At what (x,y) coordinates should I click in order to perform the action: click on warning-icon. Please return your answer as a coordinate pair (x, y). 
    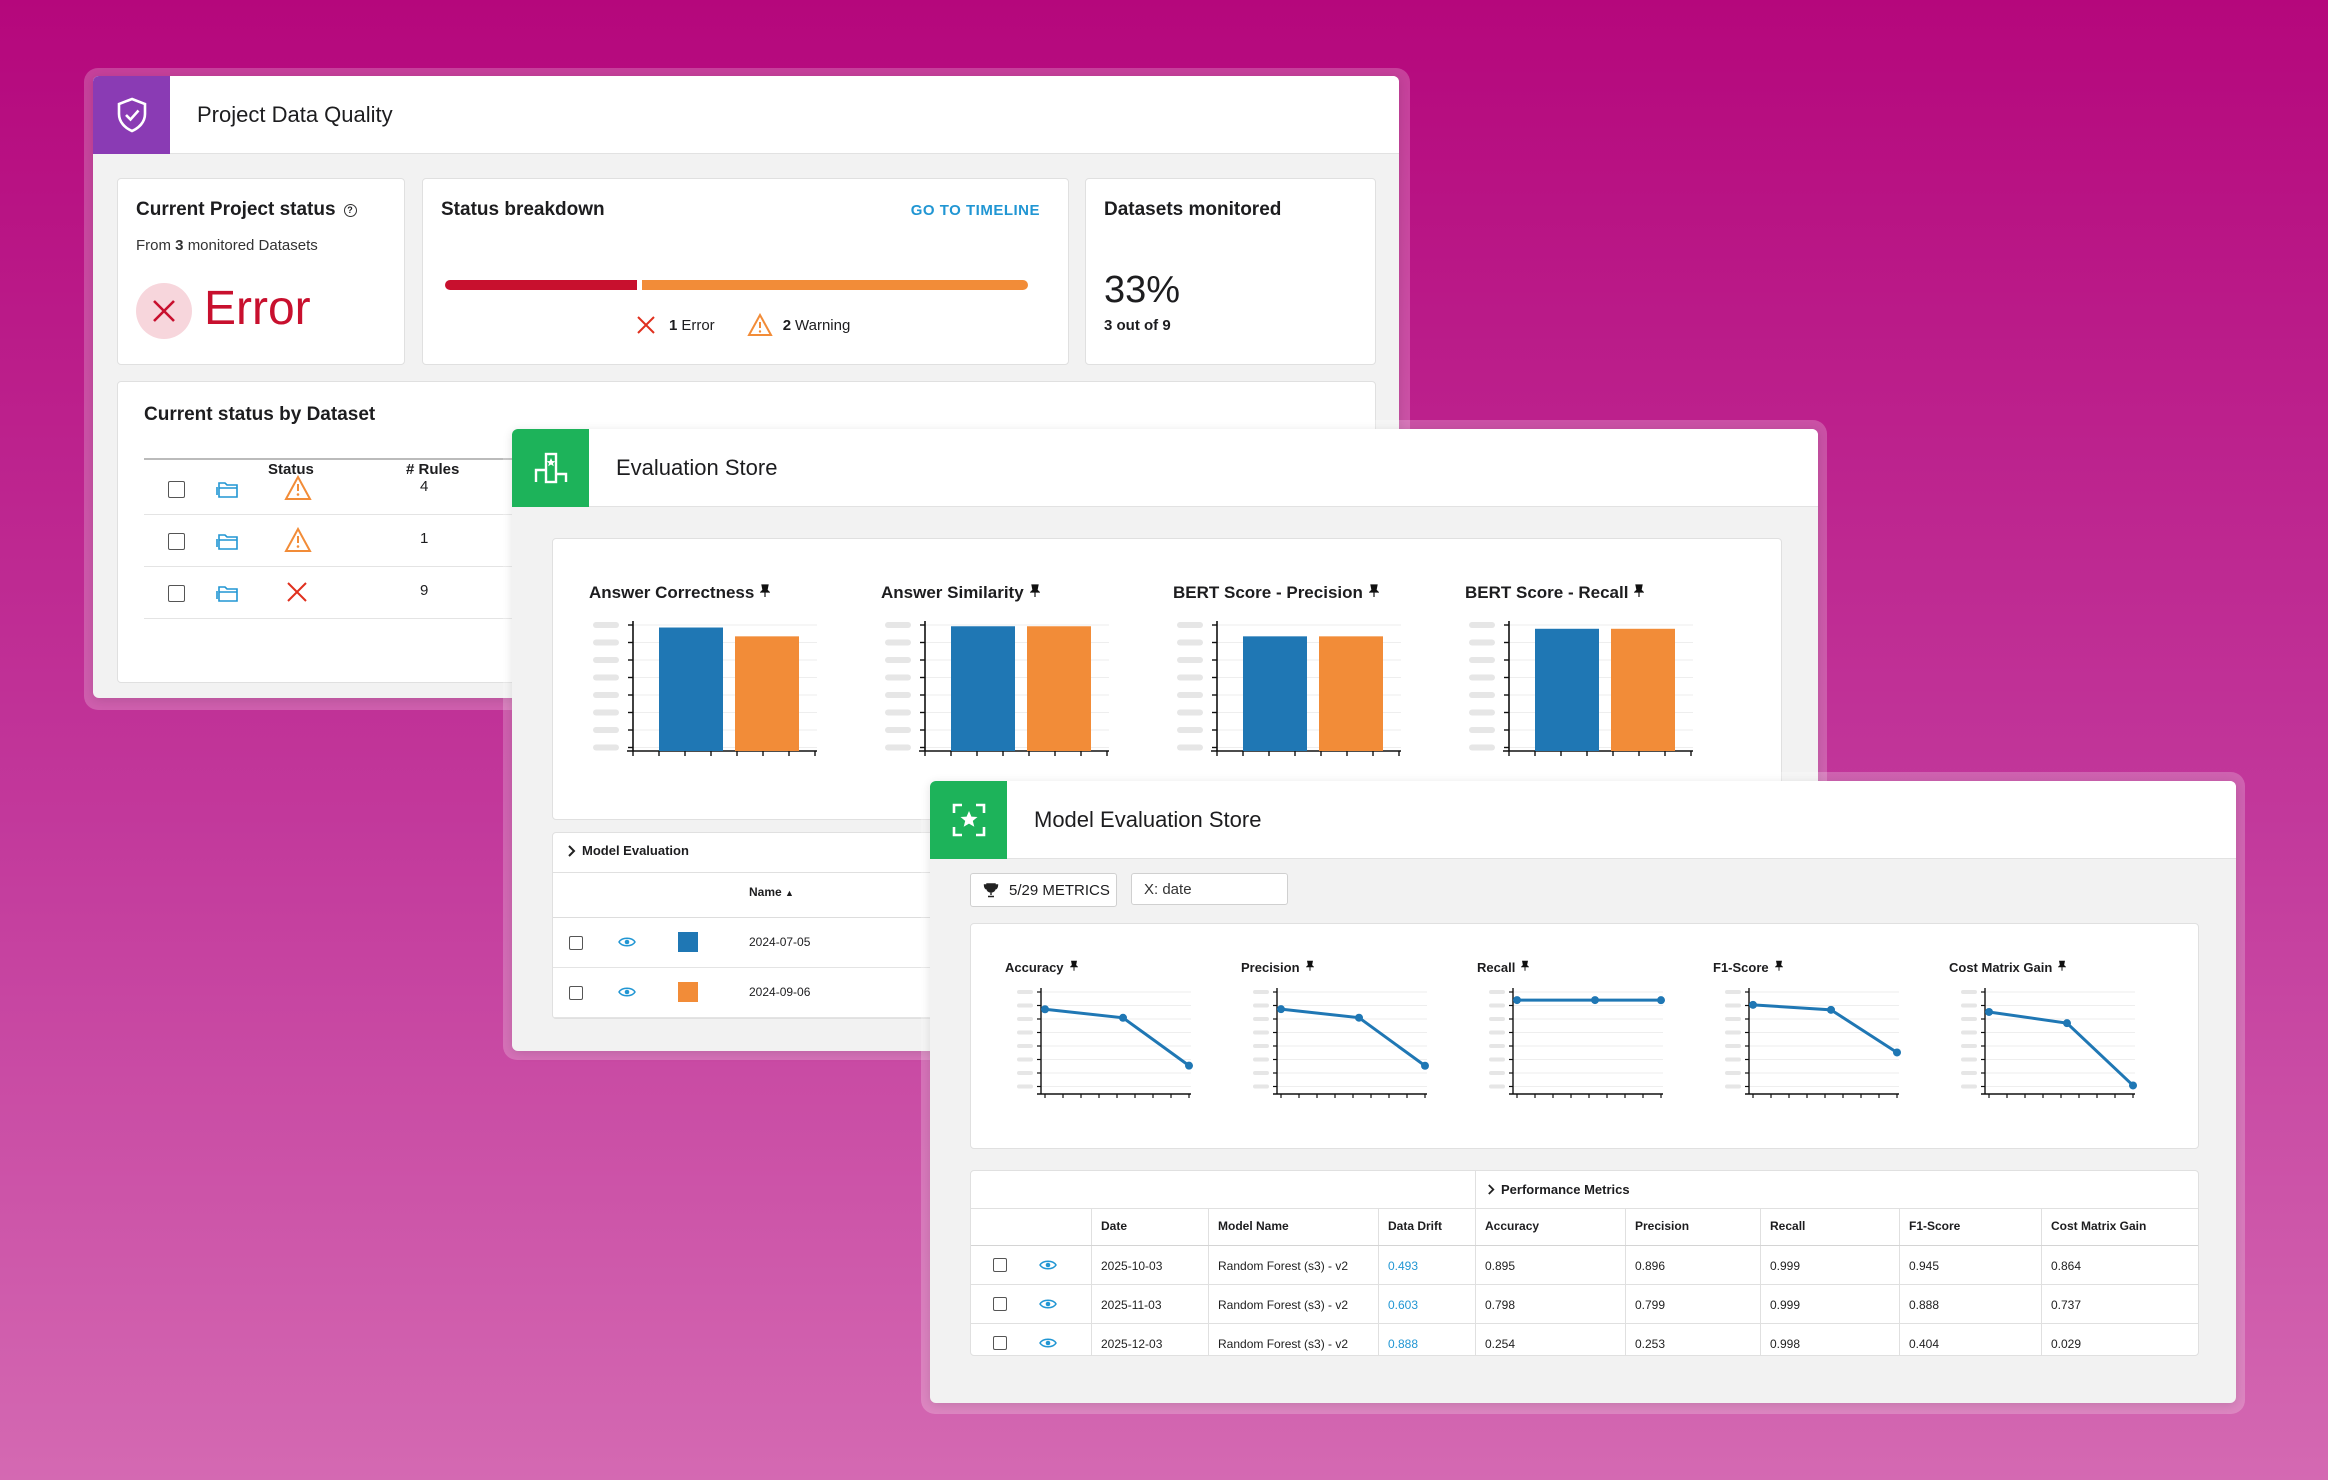
    Looking at the image, I should click on (759, 324).